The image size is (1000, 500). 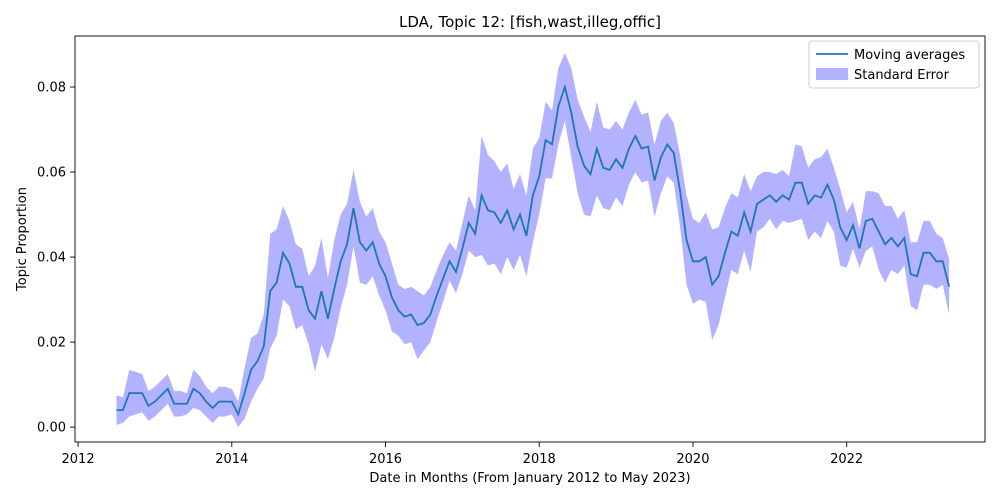 What do you see at coordinates (902, 75) in the screenshot?
I see `legend-entry-standard-error: Standard Error` at bounding box center [902, 75].